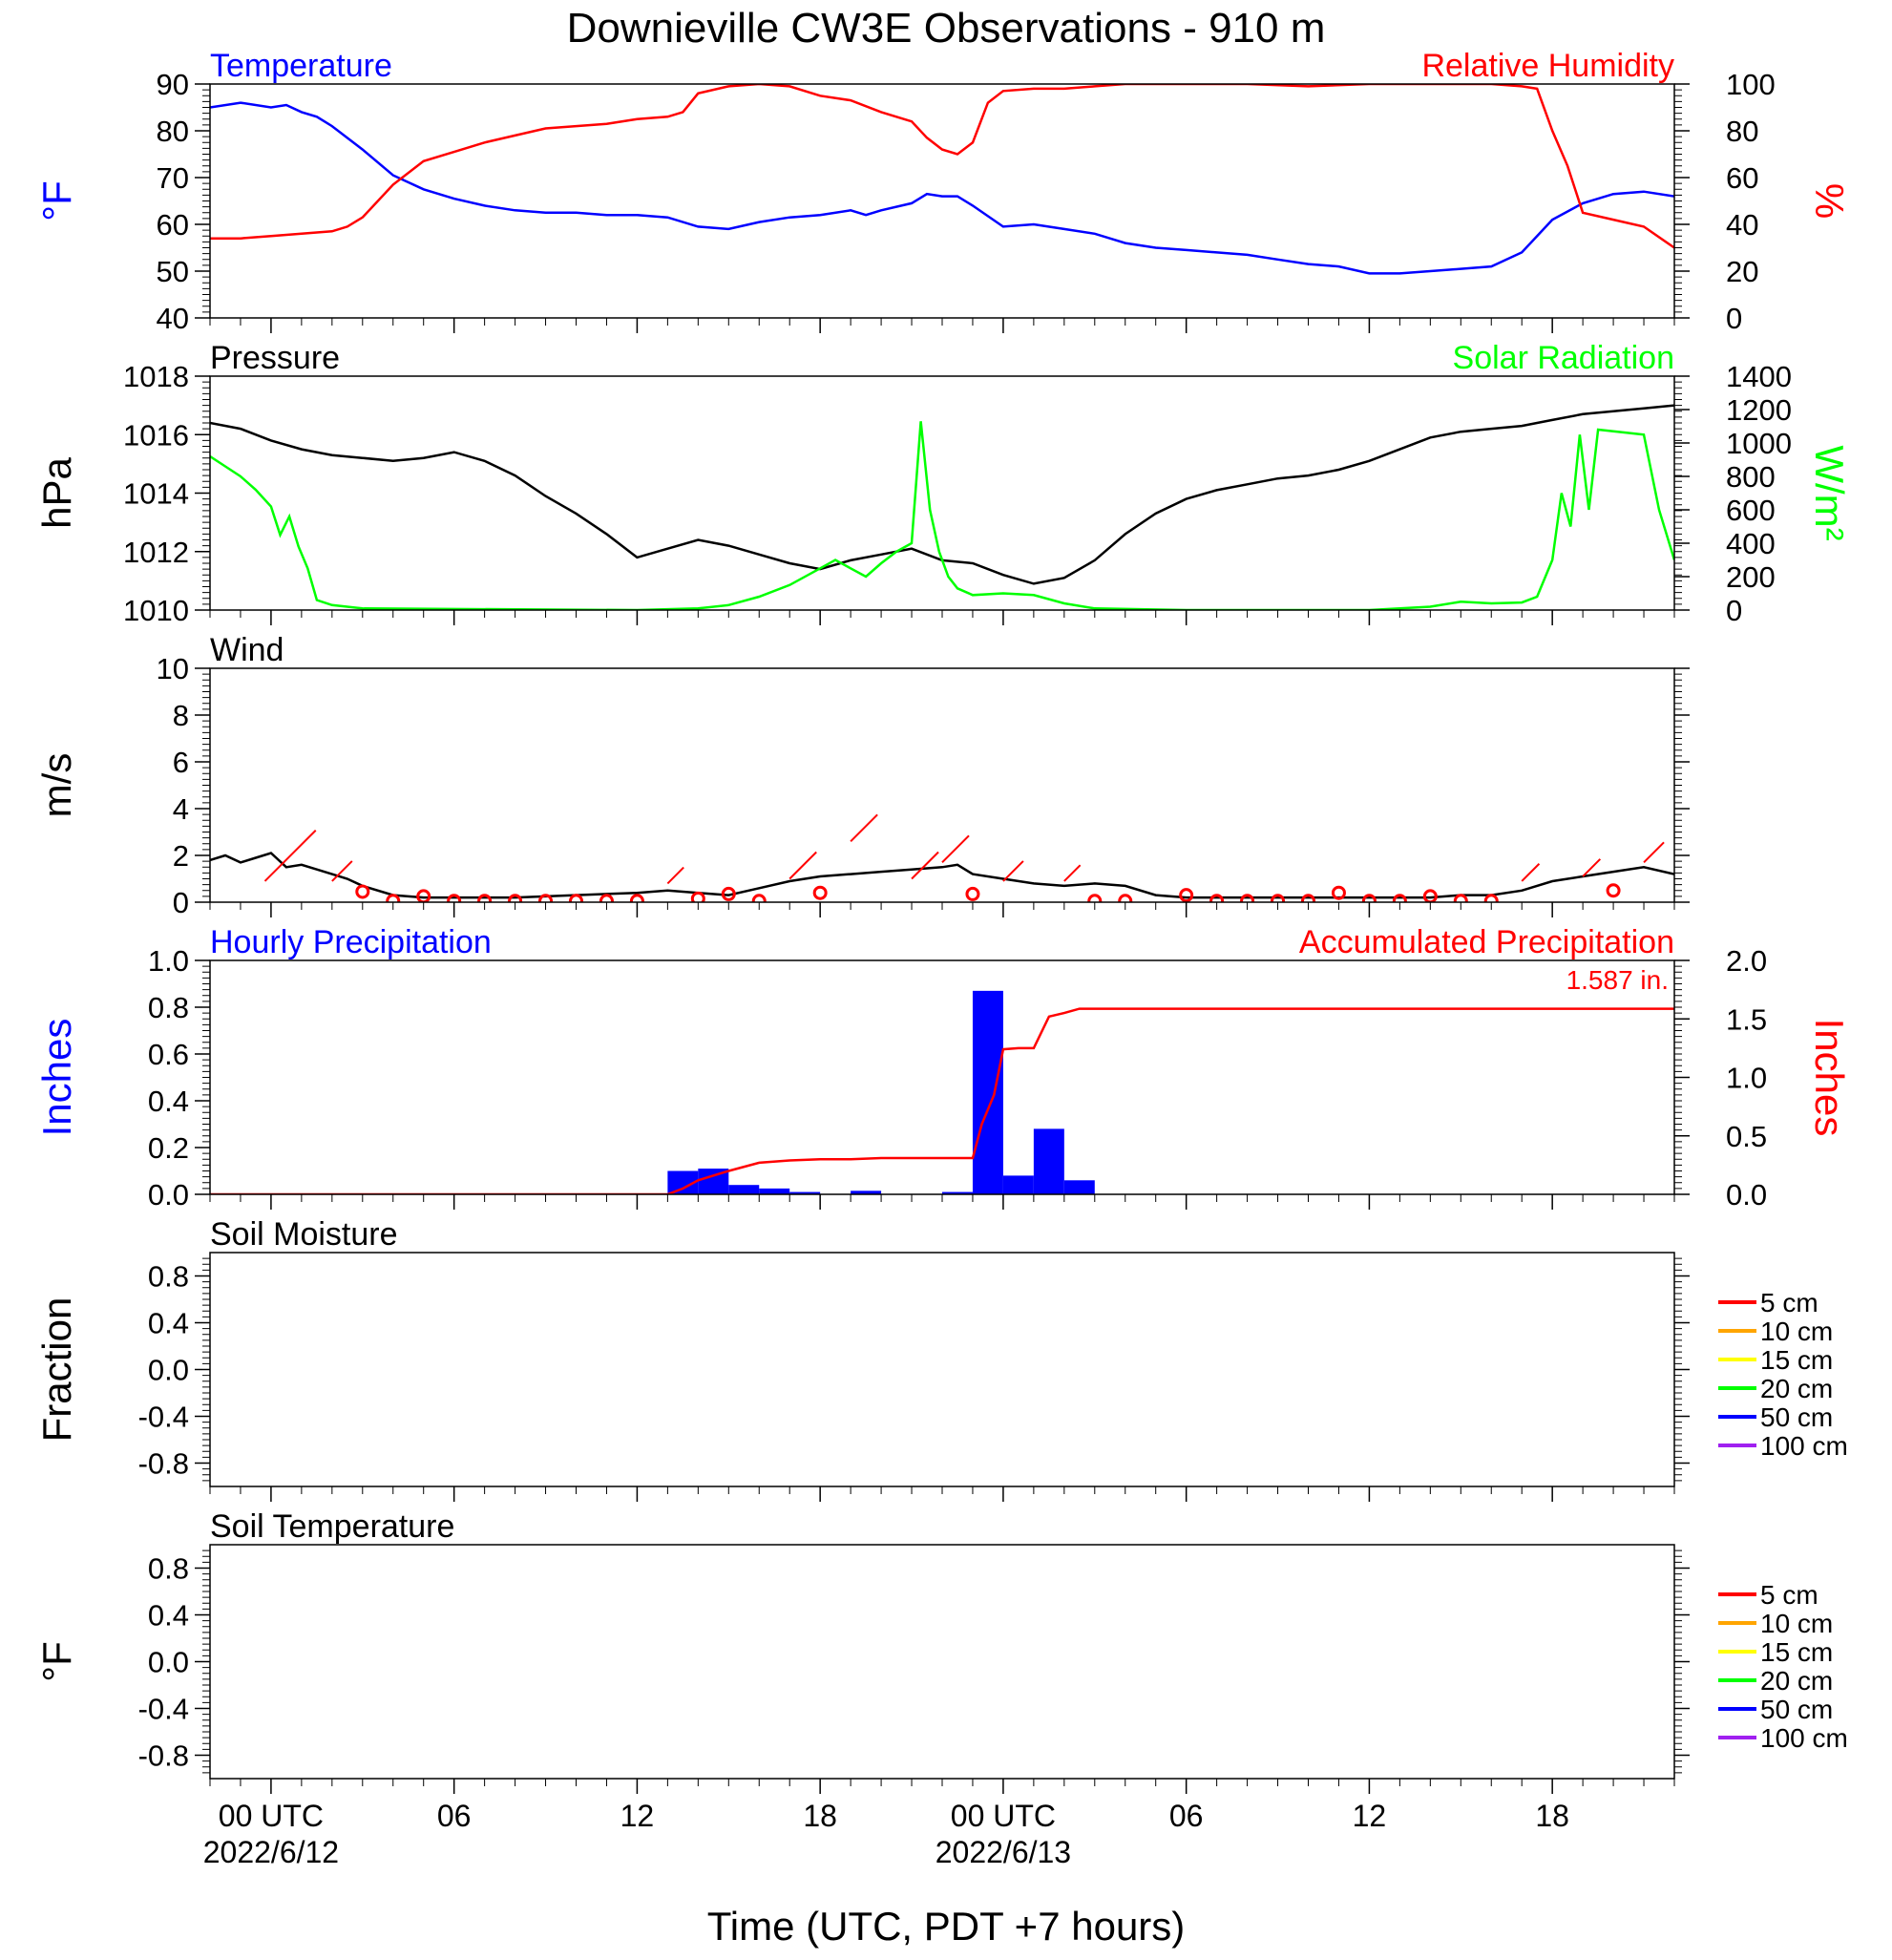 This screenshot has width=1892, height=1960. Describe the element at coordinates (271, 1852) in the screenshot. I see `time-date-label: 2022/6/12` at that location.